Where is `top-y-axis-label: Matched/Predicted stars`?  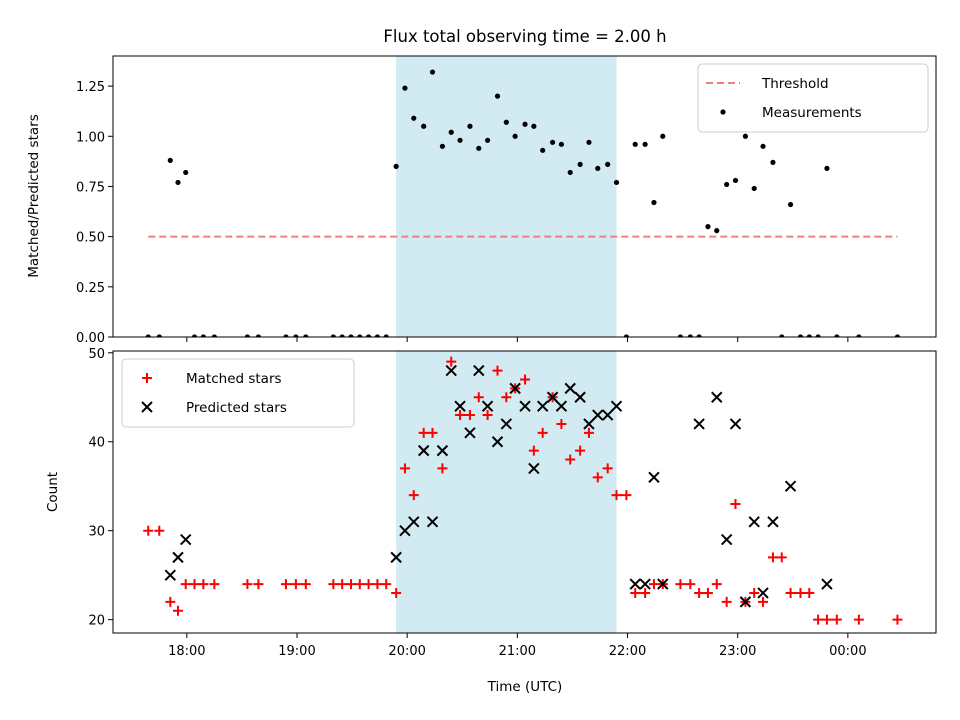
top-y-axis-label: Matched/Predicted stars is located at coordinates (34, 195).